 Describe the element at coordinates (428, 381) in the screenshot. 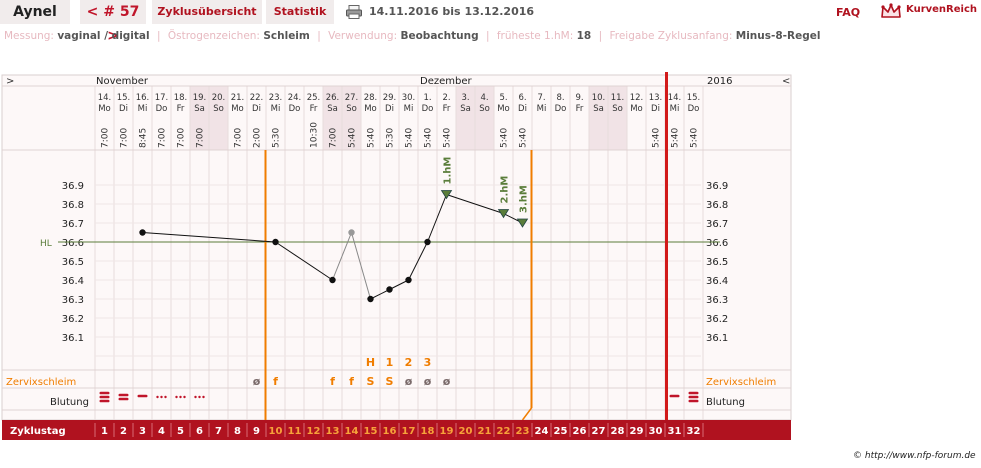

I see `mucus-symbol: ø` at that location.